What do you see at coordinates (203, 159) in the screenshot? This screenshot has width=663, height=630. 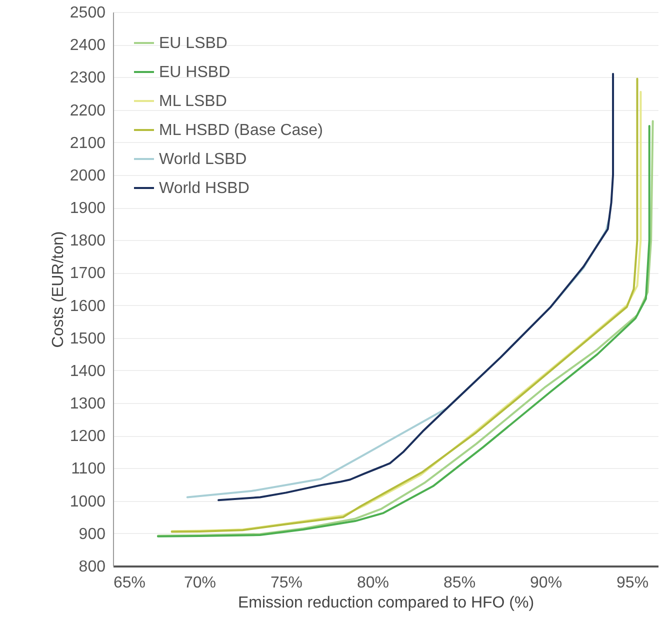 I see `legend-label: World LSBD` at bounding box center [203, 159].